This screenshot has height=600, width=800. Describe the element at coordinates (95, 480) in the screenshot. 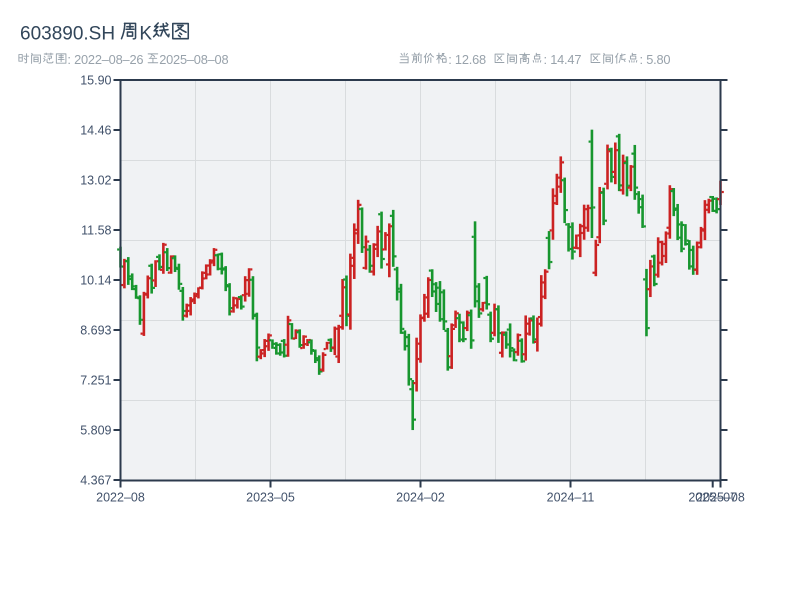

I see `svg-text: 4.367` at that location.